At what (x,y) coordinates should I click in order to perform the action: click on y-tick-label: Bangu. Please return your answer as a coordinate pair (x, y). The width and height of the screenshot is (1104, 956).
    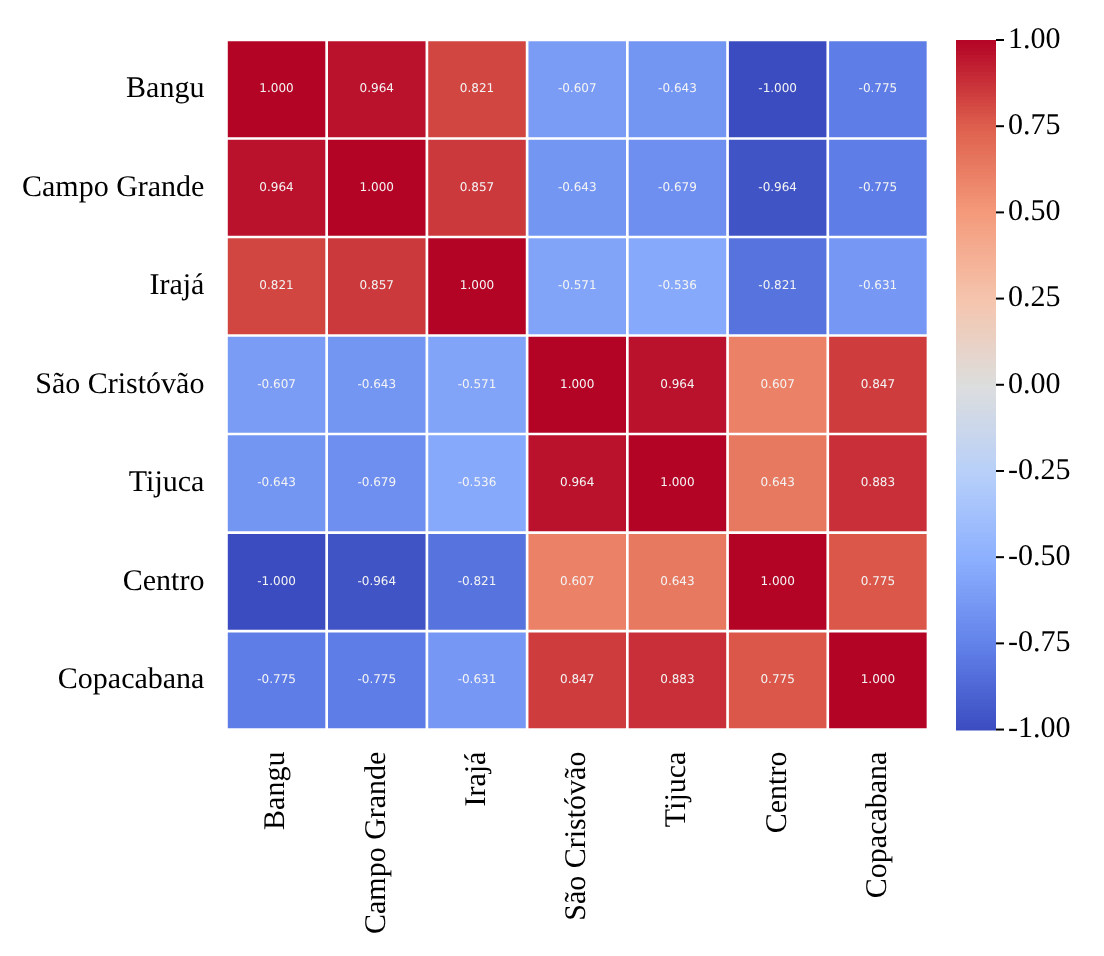
    Looking at the image, I should click on (166, 89).